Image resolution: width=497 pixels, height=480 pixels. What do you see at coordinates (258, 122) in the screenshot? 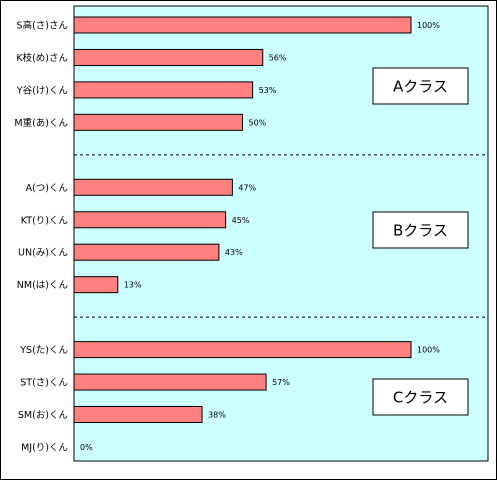
I see `value-label: 50%` at bounding box center [258, 122].